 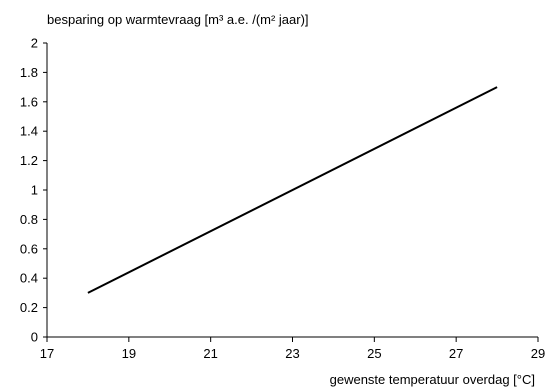 I want to click on y-tick-label: 1.6, so click(x=29, y=101).